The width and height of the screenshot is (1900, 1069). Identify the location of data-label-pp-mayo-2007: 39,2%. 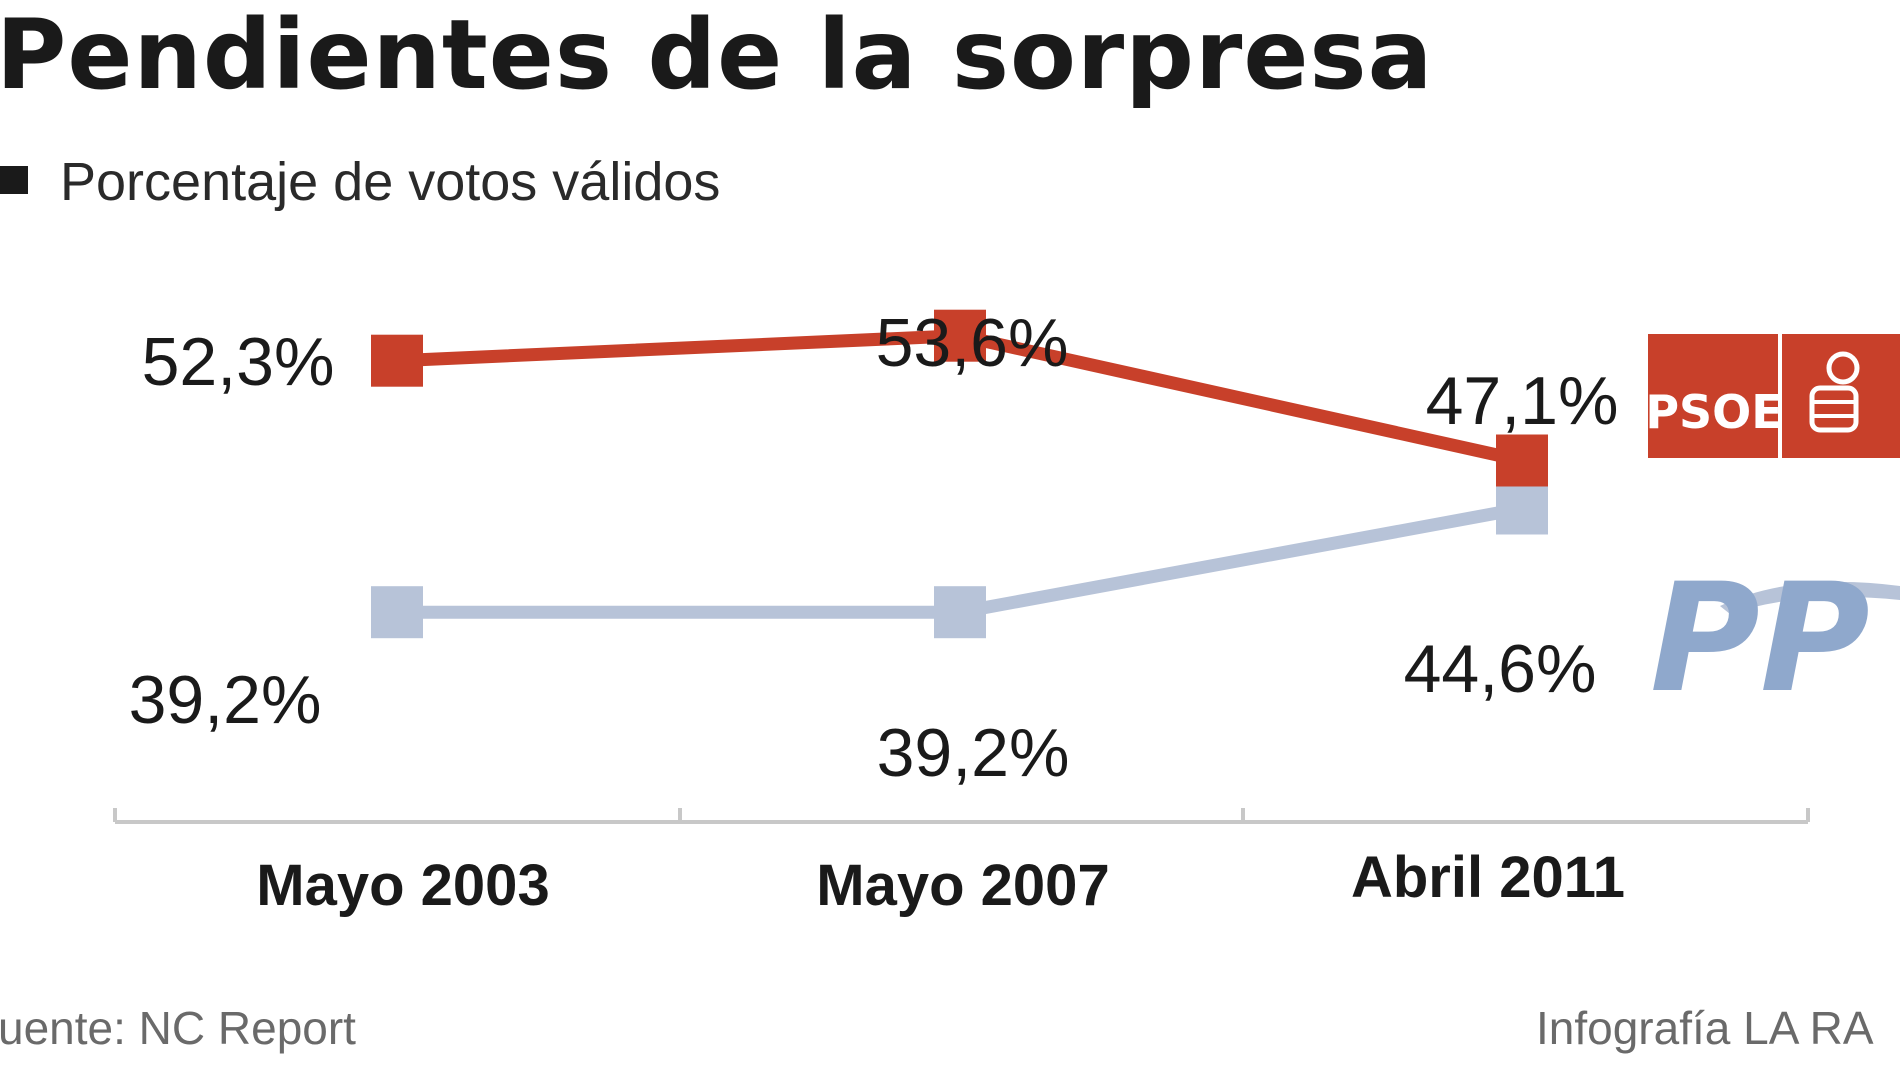
(973, 753).